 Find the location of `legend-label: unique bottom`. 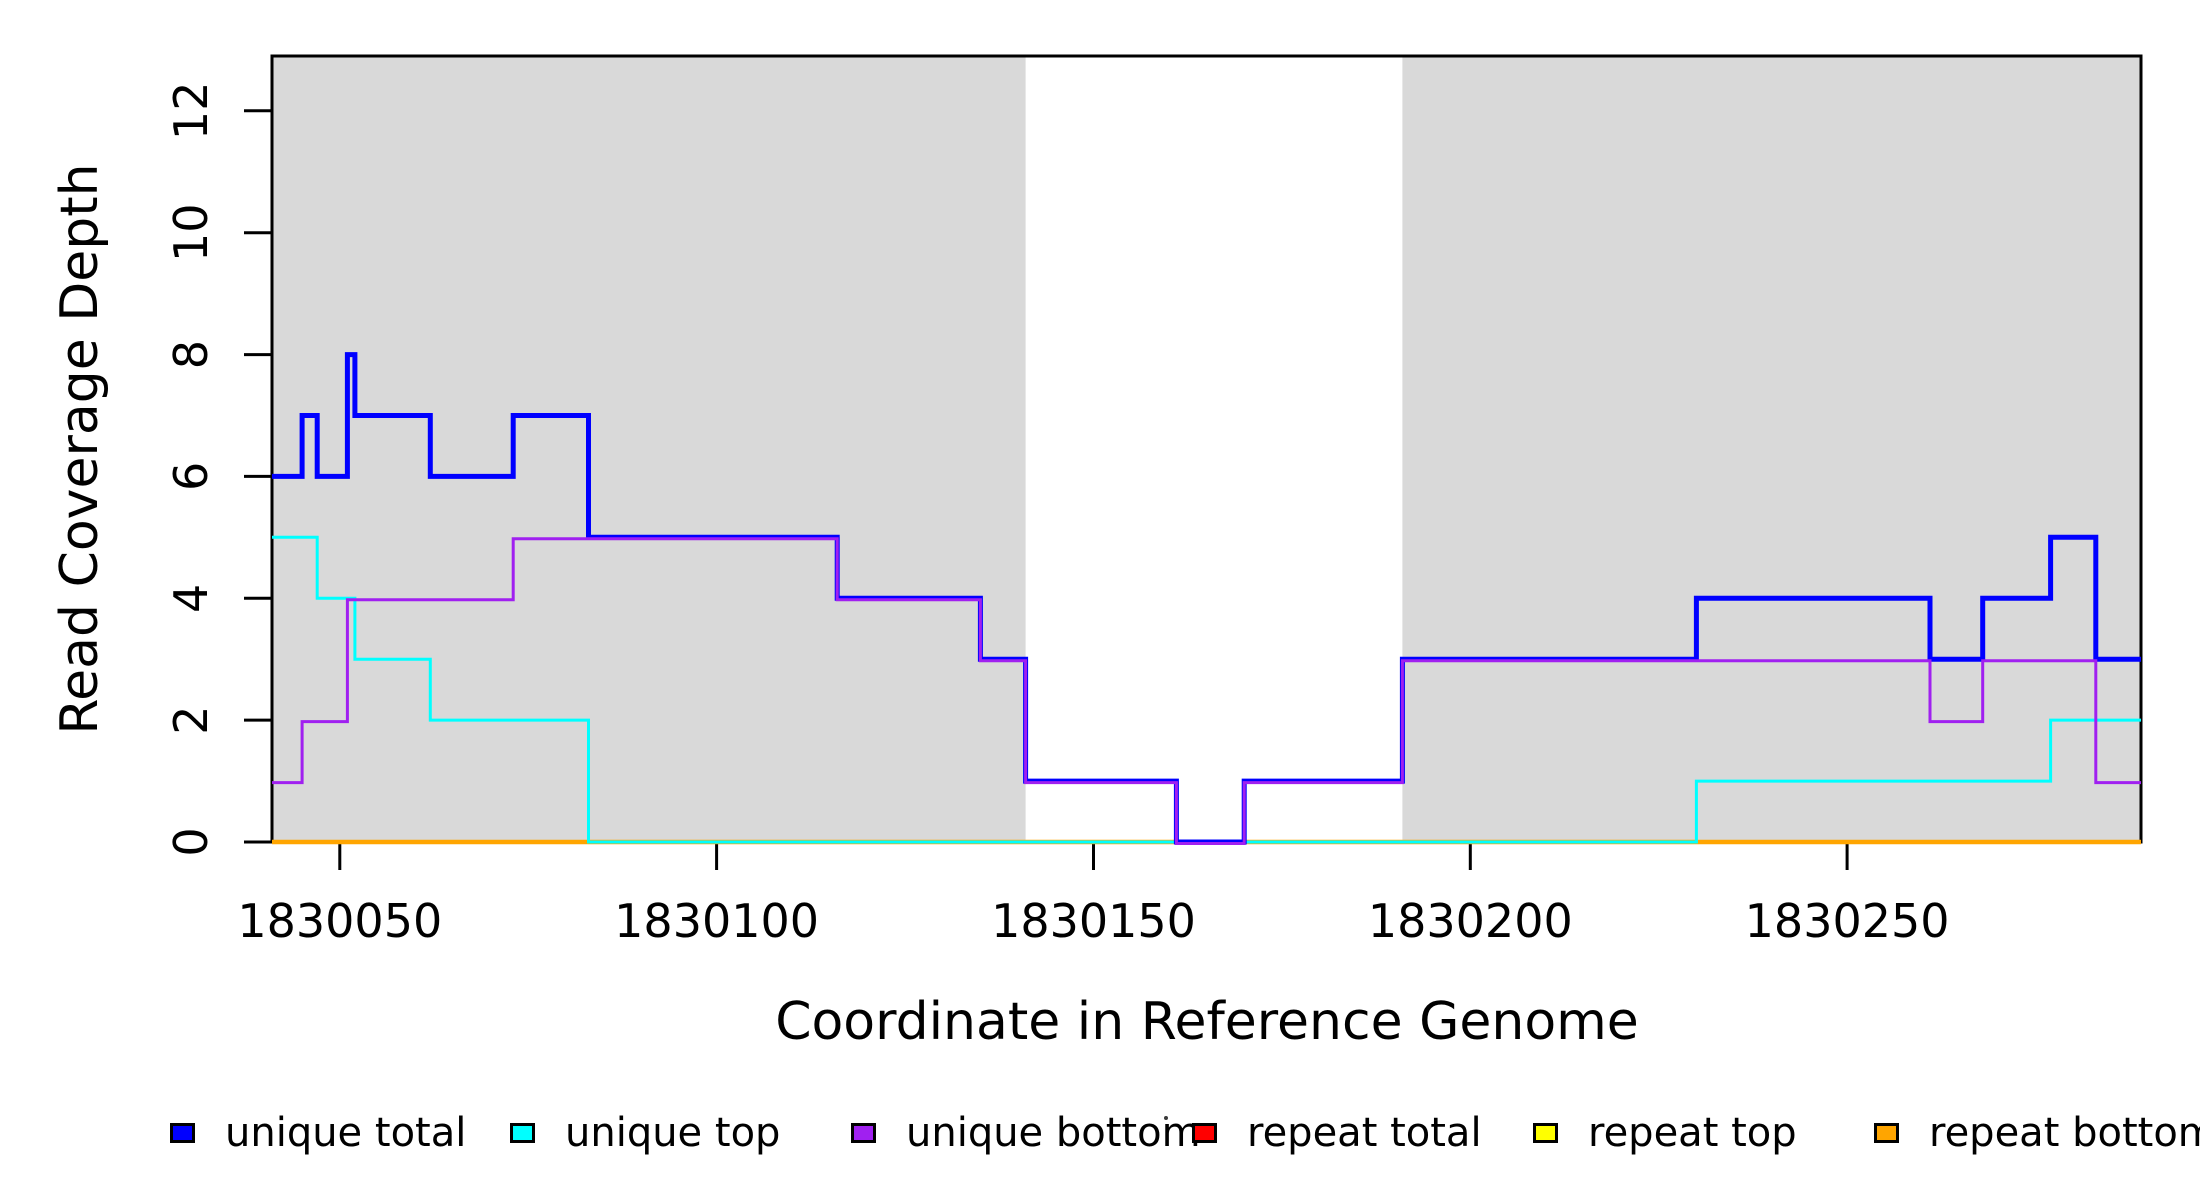

legend-label: unique bottom is located at coordinates (1053, 1133).